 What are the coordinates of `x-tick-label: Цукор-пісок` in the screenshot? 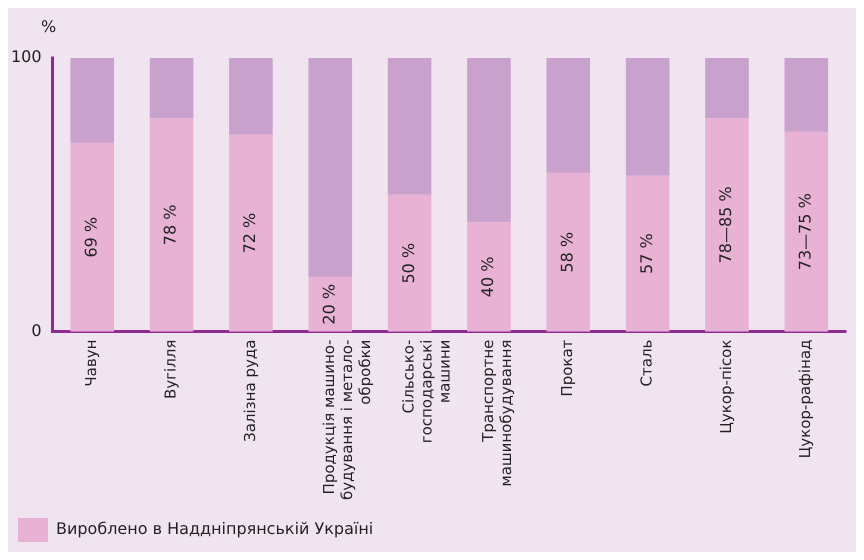 It's located at (725, 387).